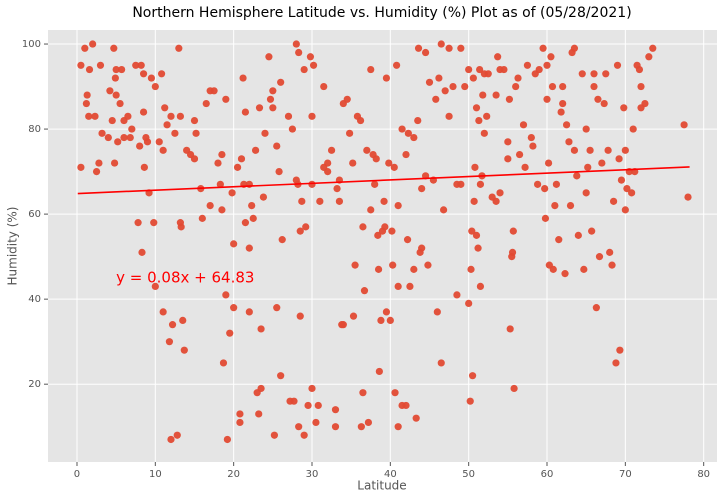 The width and height of the screenshot is (727, 504). What do you see at coordinates (381, 486) in the screenshot?
I see `x-axis-label: Latitude` at bounding box center [381, 486].